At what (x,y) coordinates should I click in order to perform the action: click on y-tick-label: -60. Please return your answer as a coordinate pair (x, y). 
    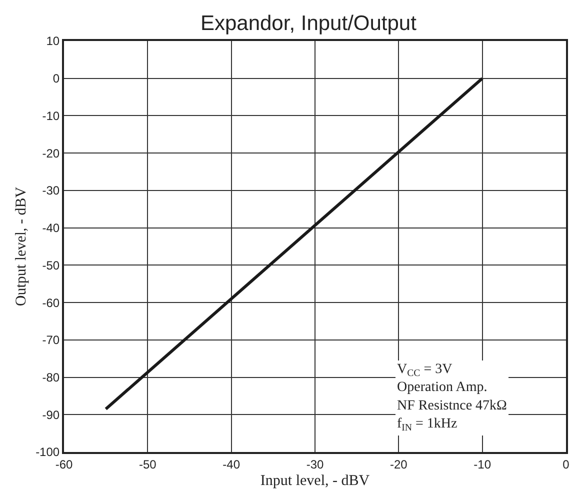
    Looking at the image, I should click on (51, 303).